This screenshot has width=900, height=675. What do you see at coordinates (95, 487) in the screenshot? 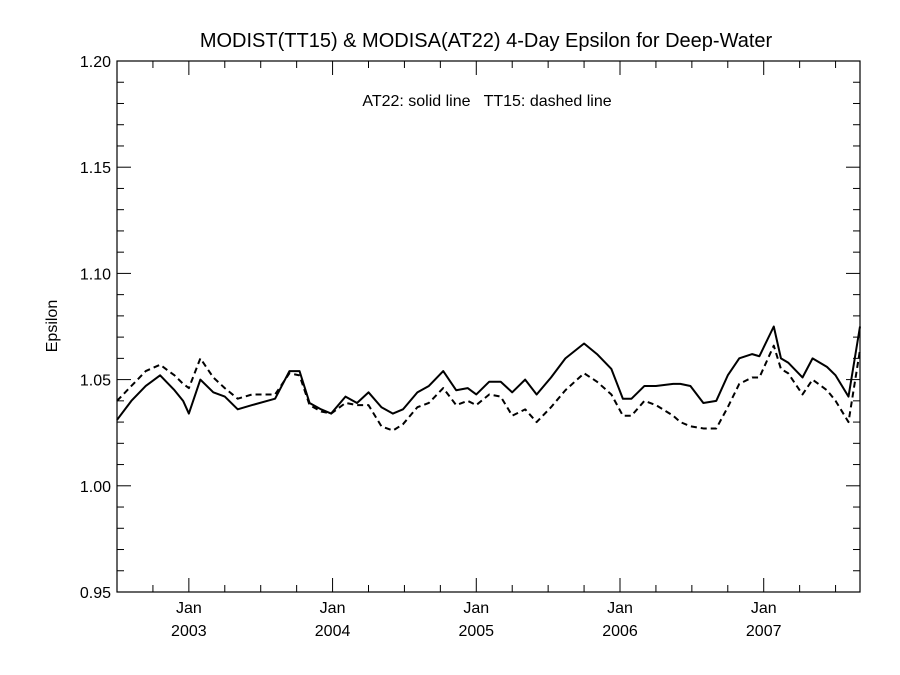
I see `y-tick-label: 1.00` at bounding box center [95, 487].